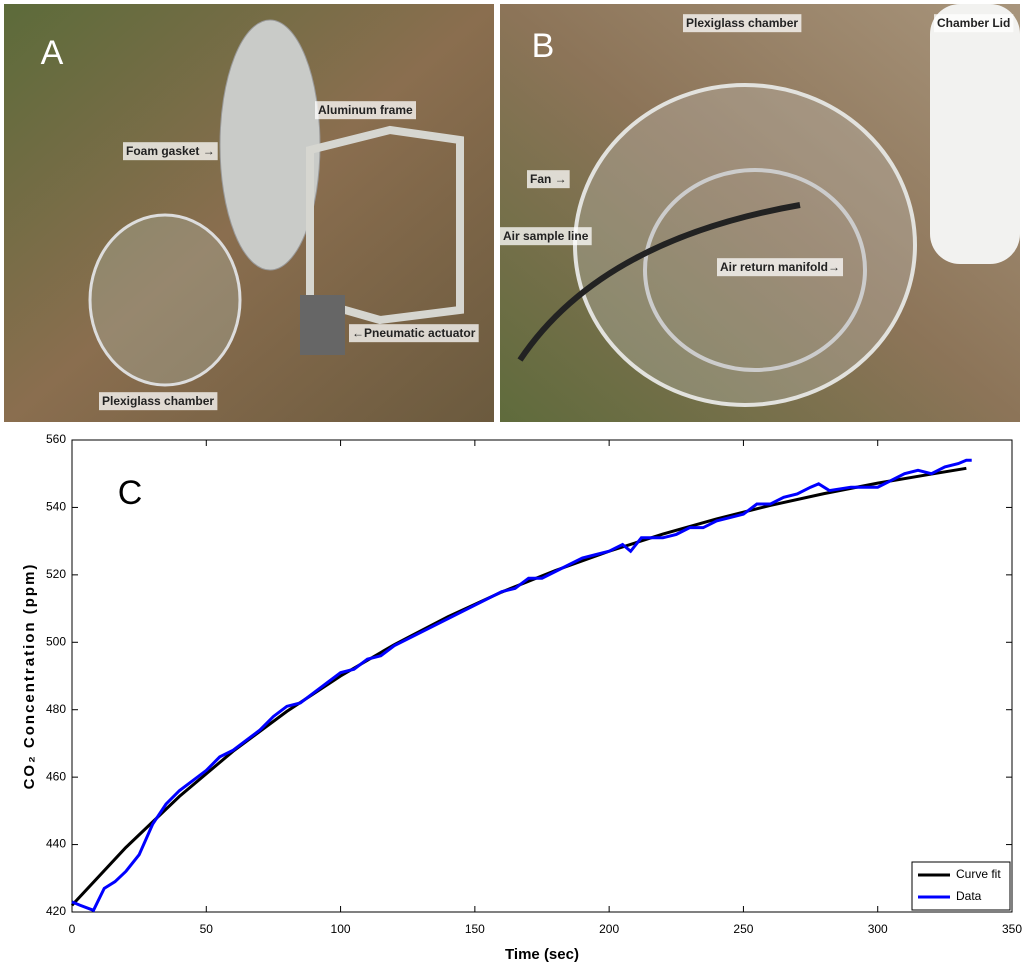  I want to click on y-tick-label: 520, so click(56, 574).